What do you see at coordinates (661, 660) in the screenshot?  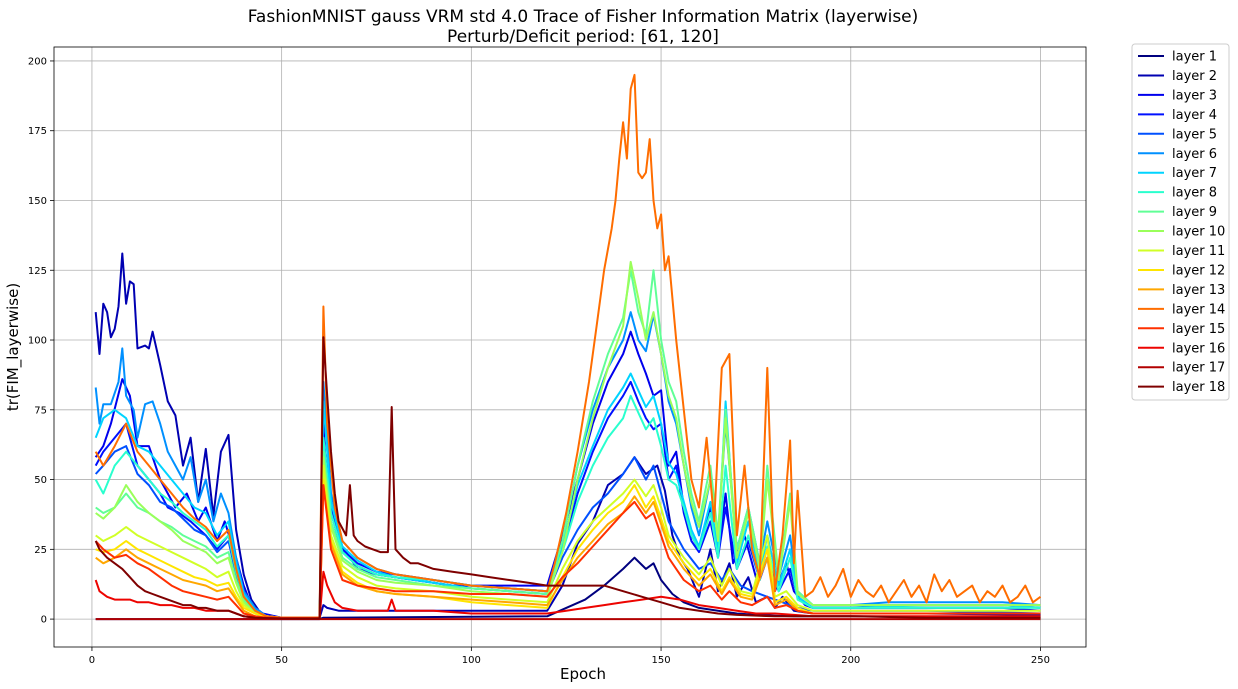 I see `x-tick-label: 150` at bounding box center [661, 660].